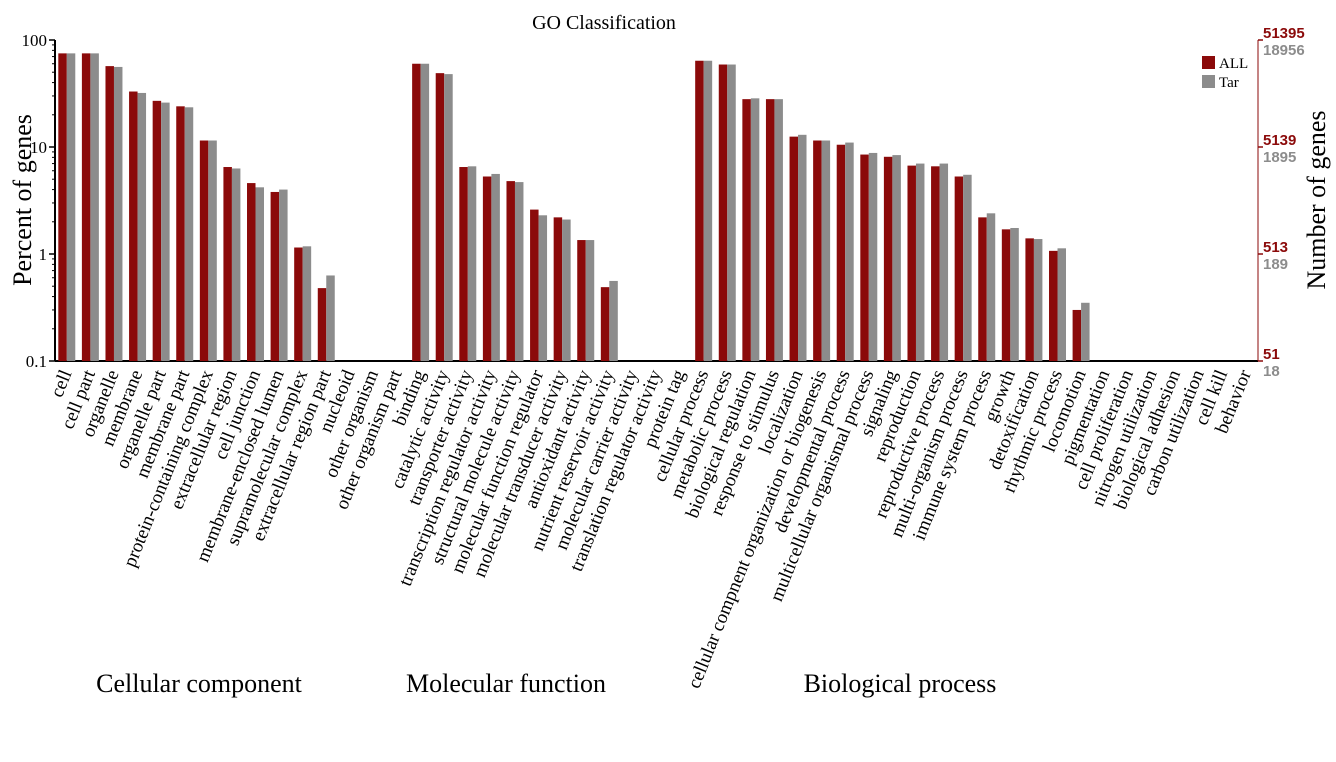 Image resolution: width=1336 pixels, height=762 pixels. Describe the element at coordinates (604, 23) in the screenshot. I see `chart-title: GO Classification` at that location.